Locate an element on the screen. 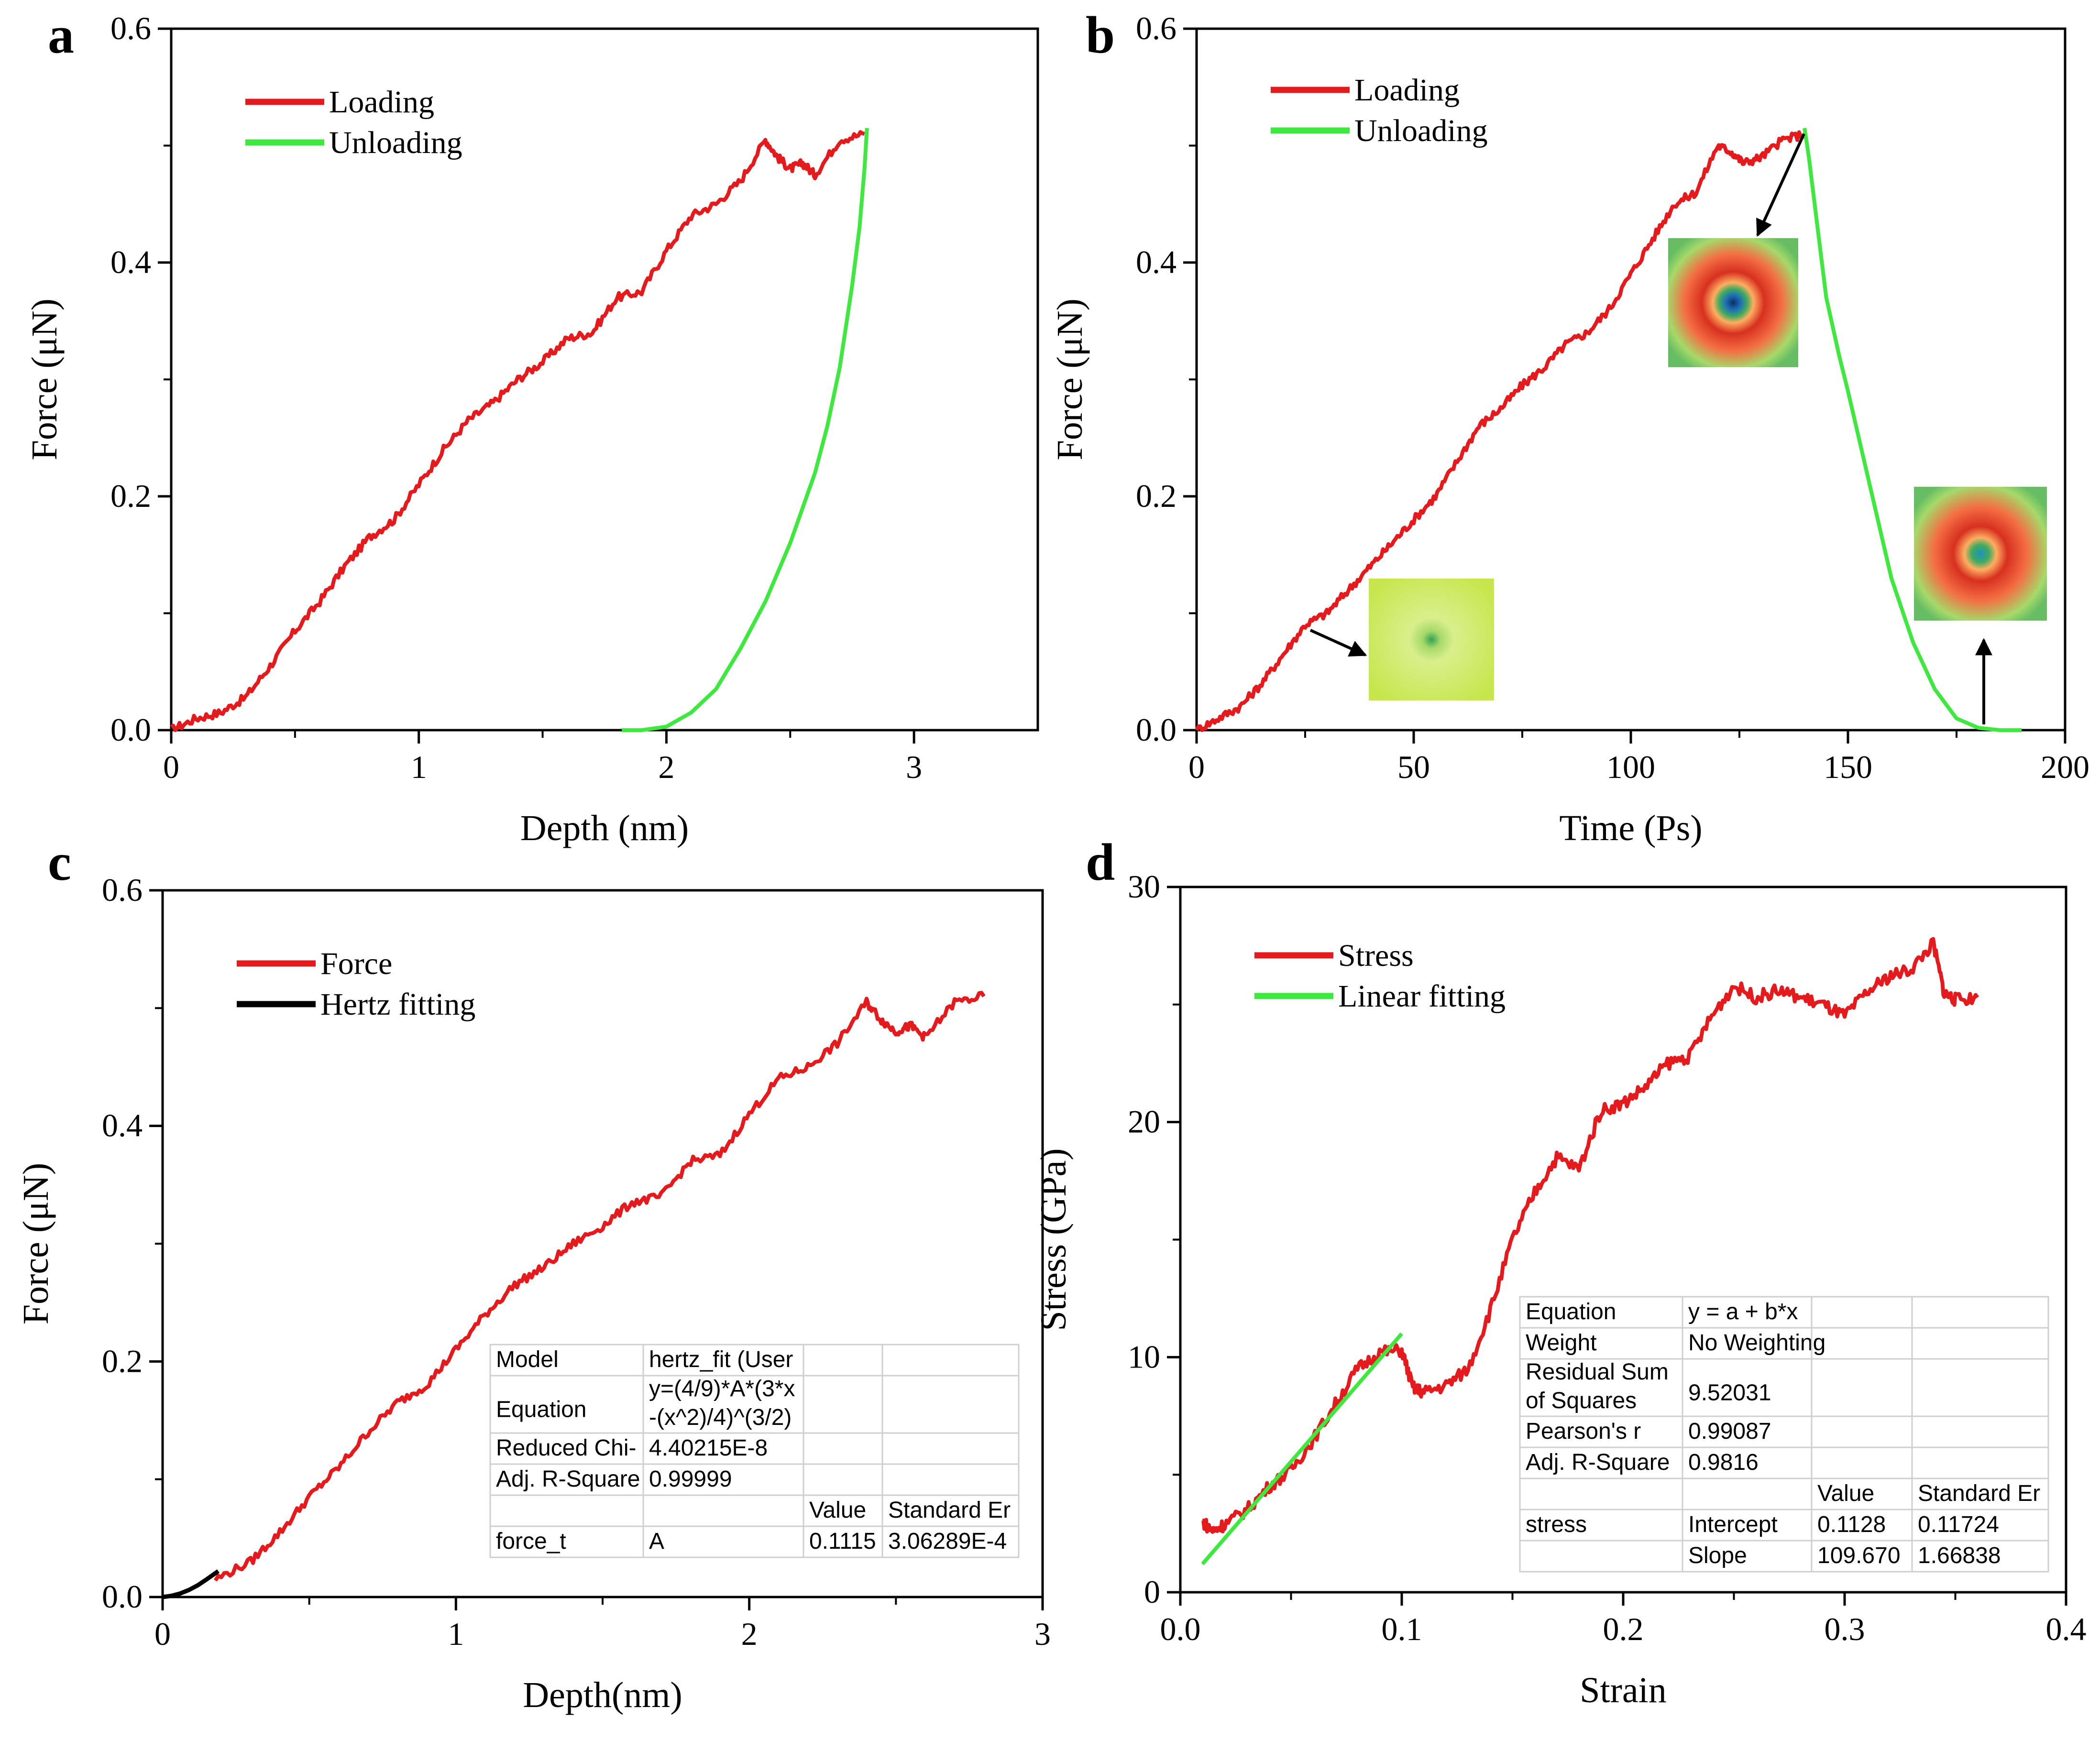 The image size is (2100, 1740). legend-label: Hertz fitting is located at coordinates (397, 1004).